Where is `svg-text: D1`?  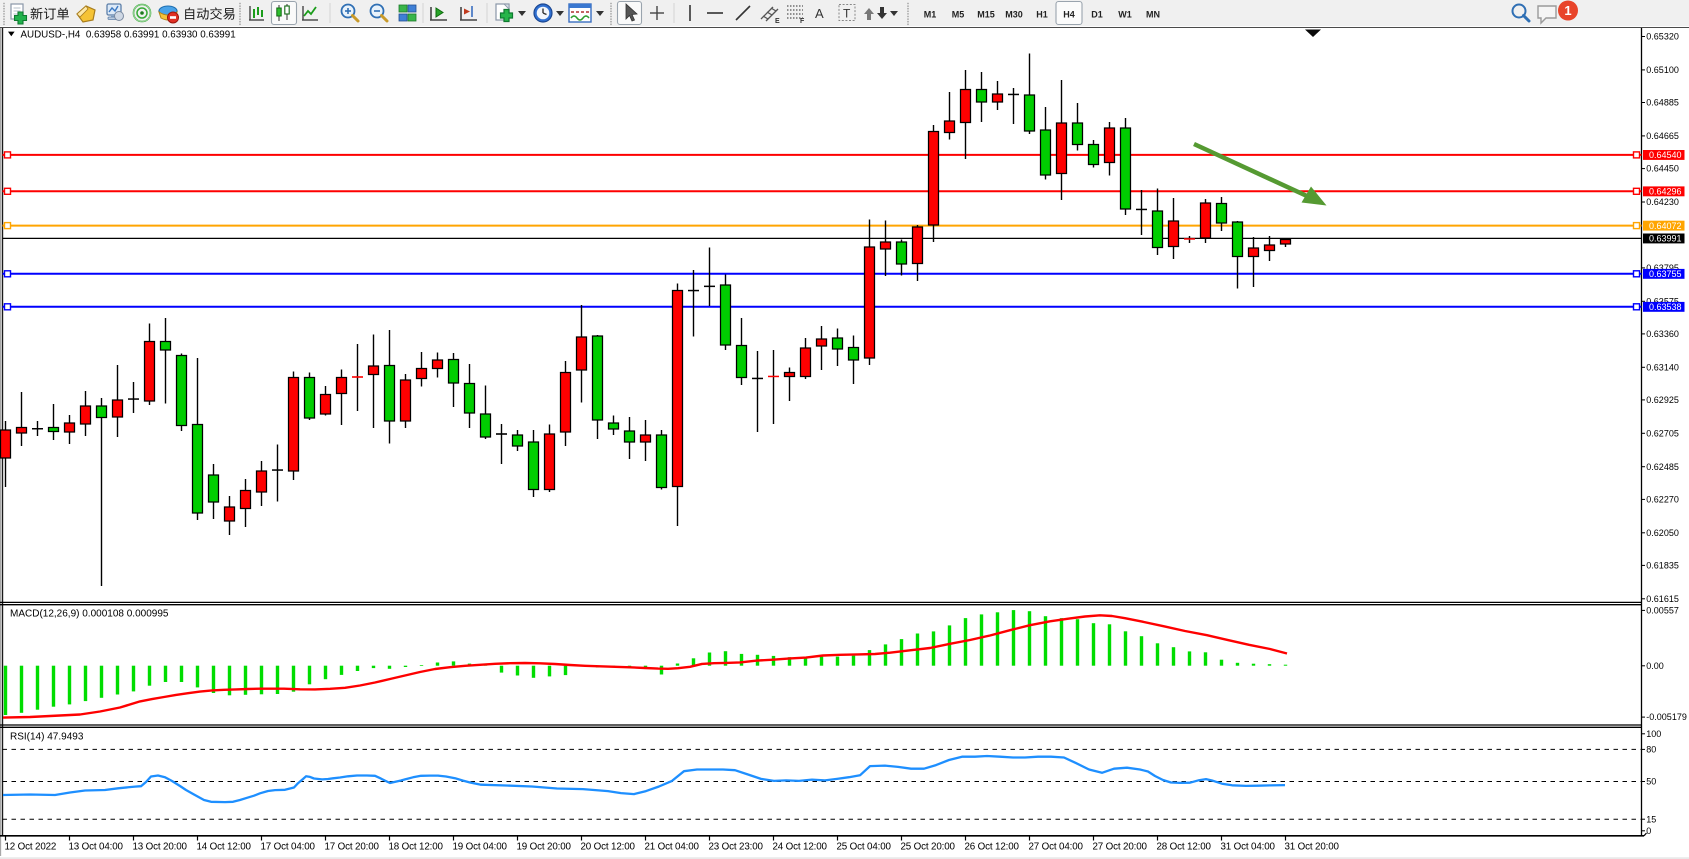 svg-text: D1 is located at coordinates (1097, 15).